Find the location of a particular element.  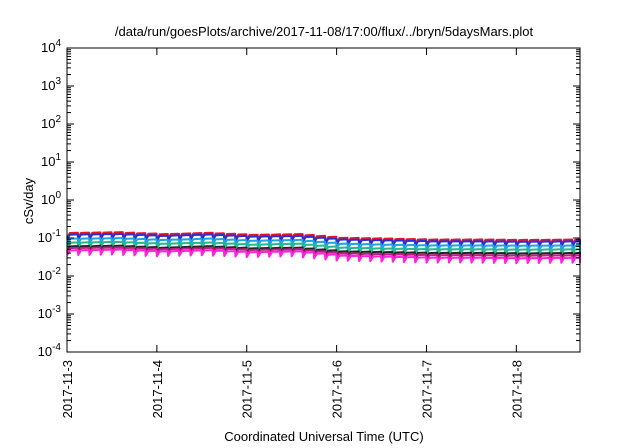

y-tick-label: 10⁻⁴ is located at coordinates (50, 350).